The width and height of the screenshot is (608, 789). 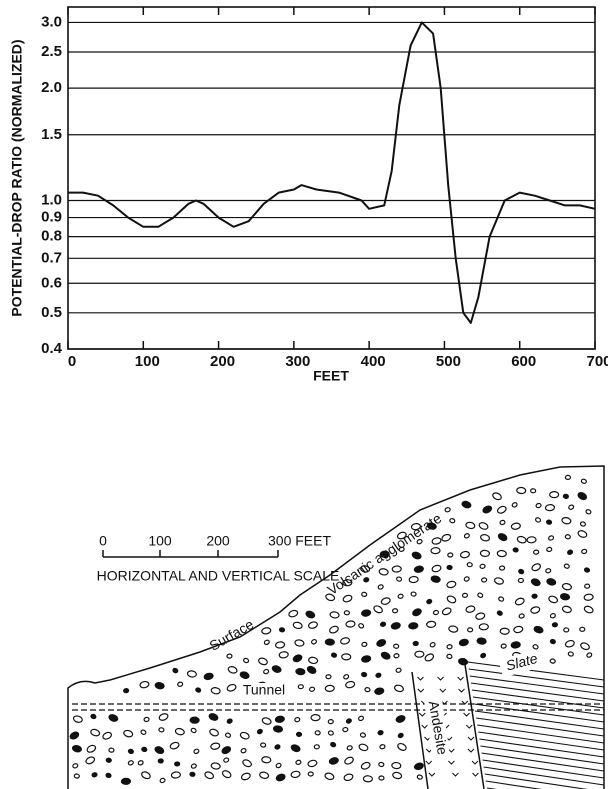 I want to click on x-tick-label: 200, so click(x=222, y=361).